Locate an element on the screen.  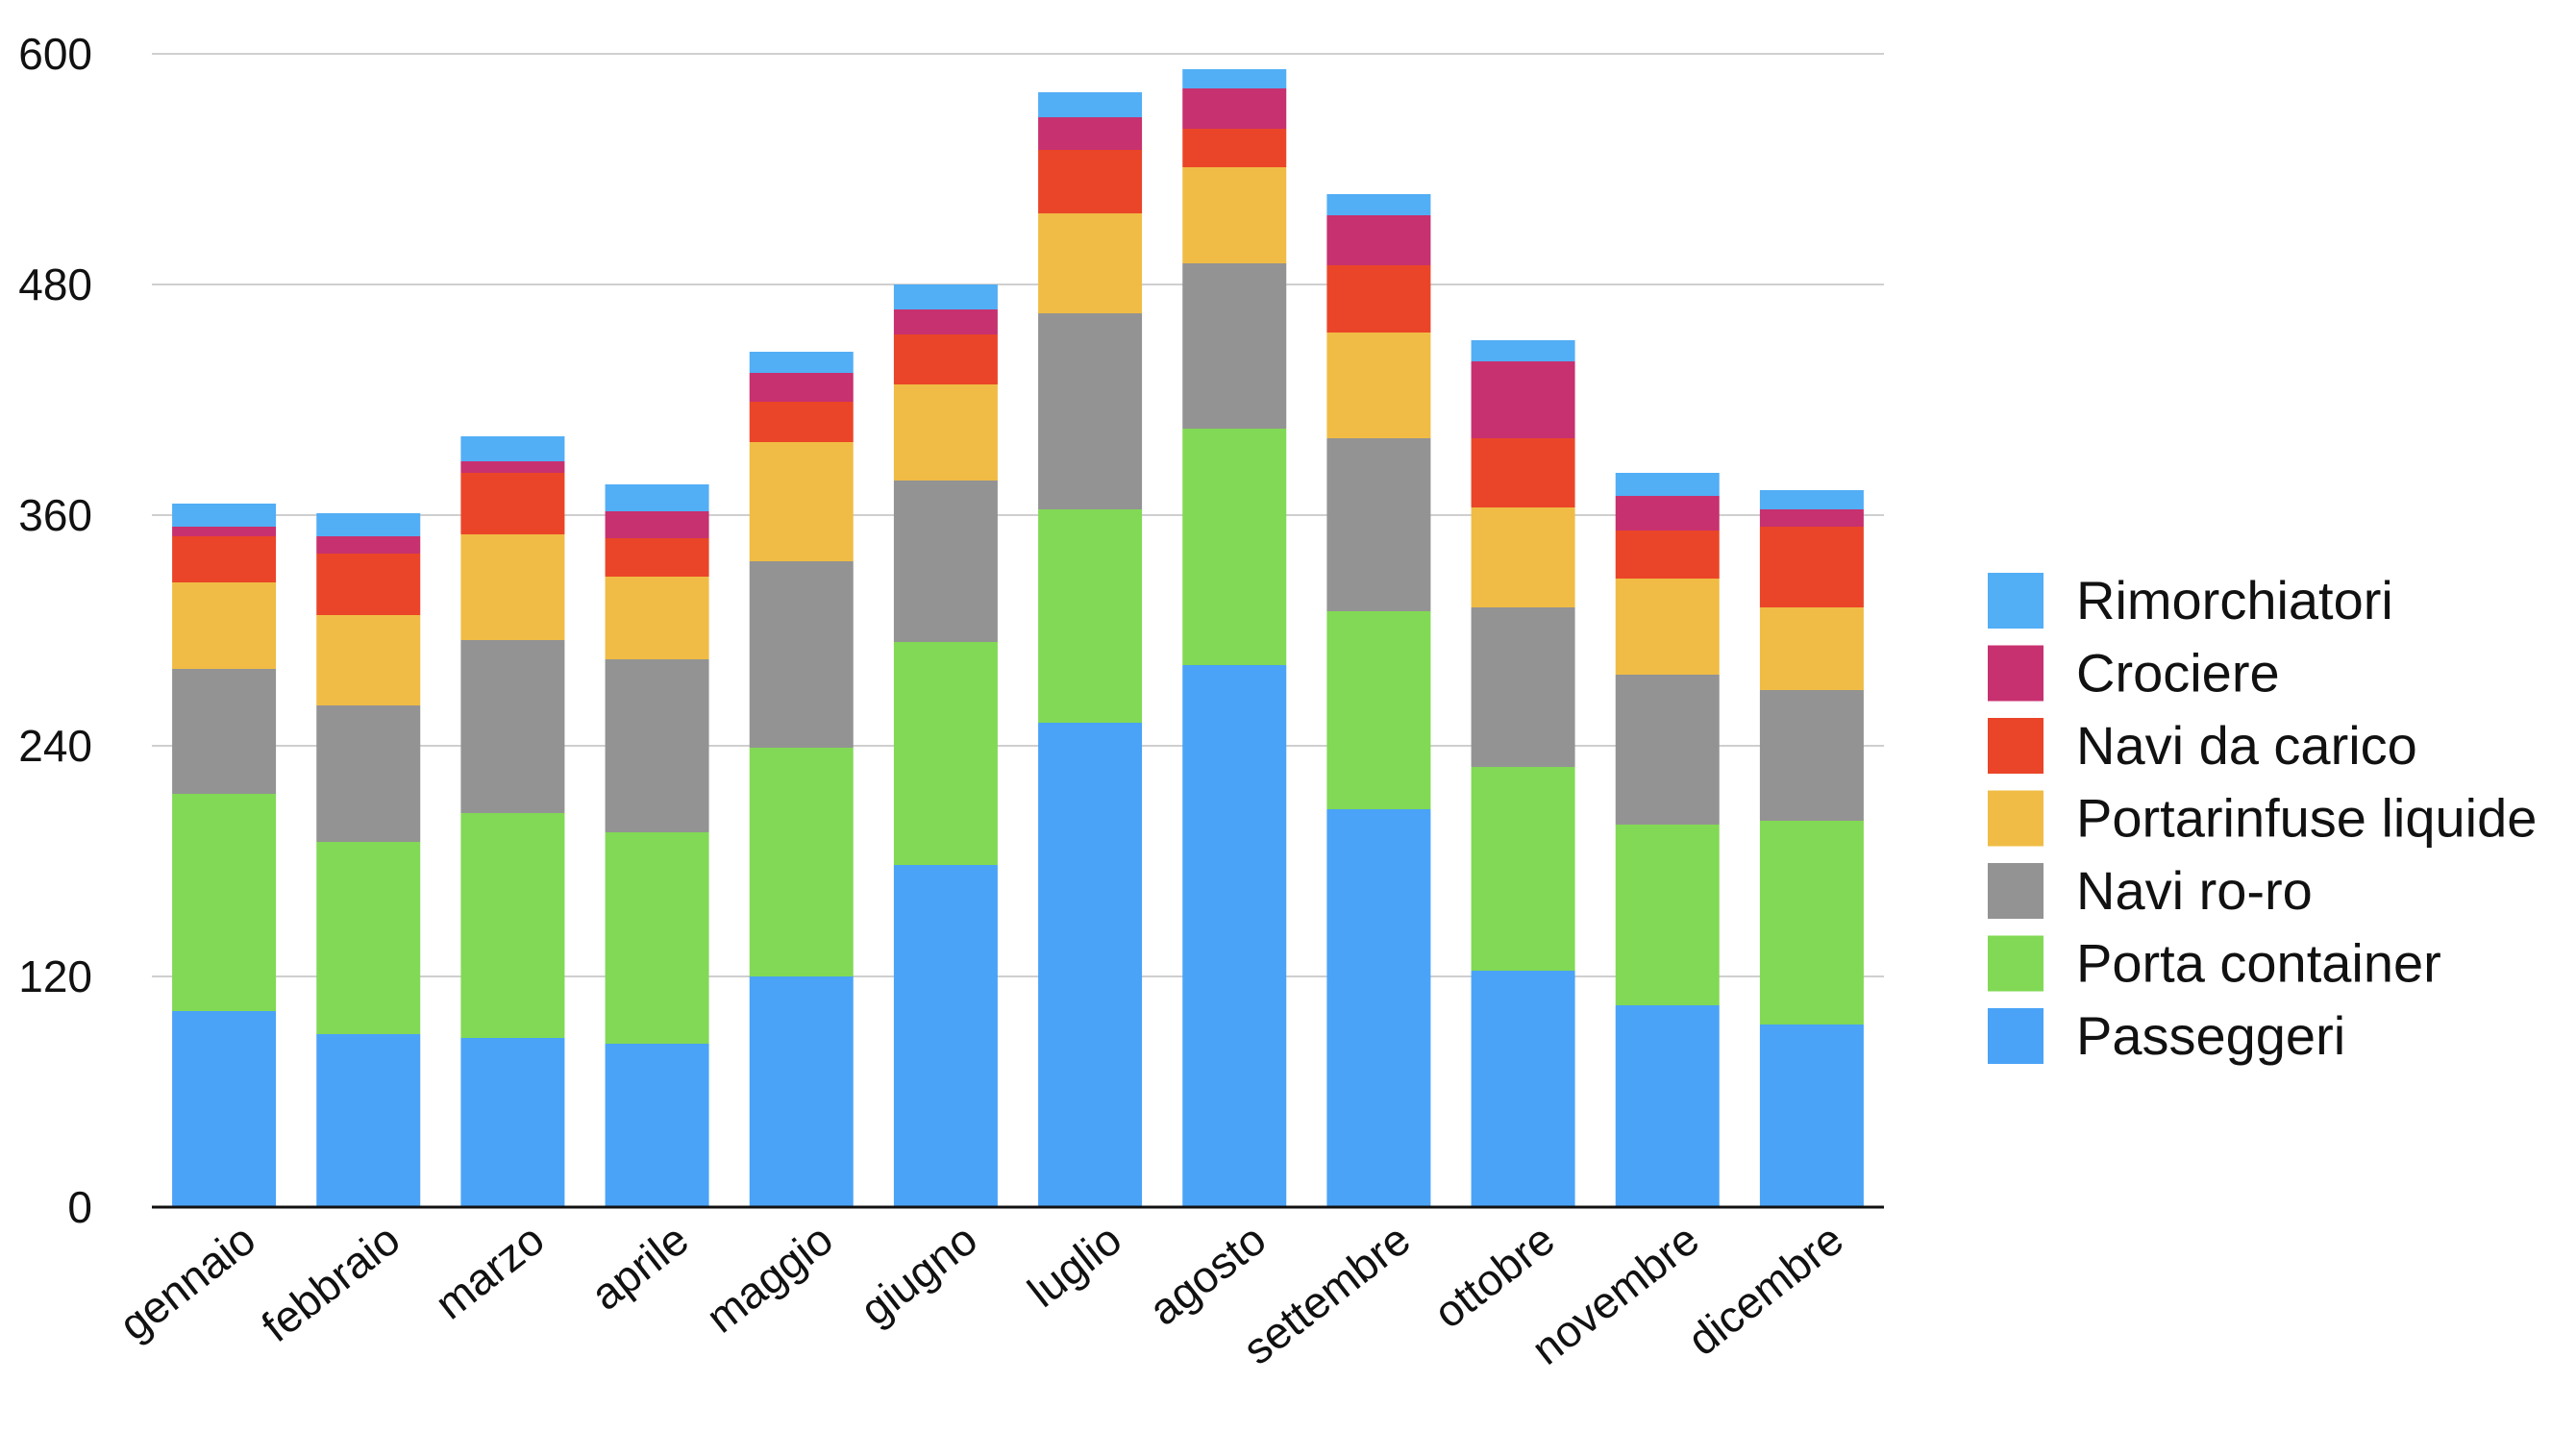
legend-label: Rimorchiatori is located at coordinates (2235, 600).